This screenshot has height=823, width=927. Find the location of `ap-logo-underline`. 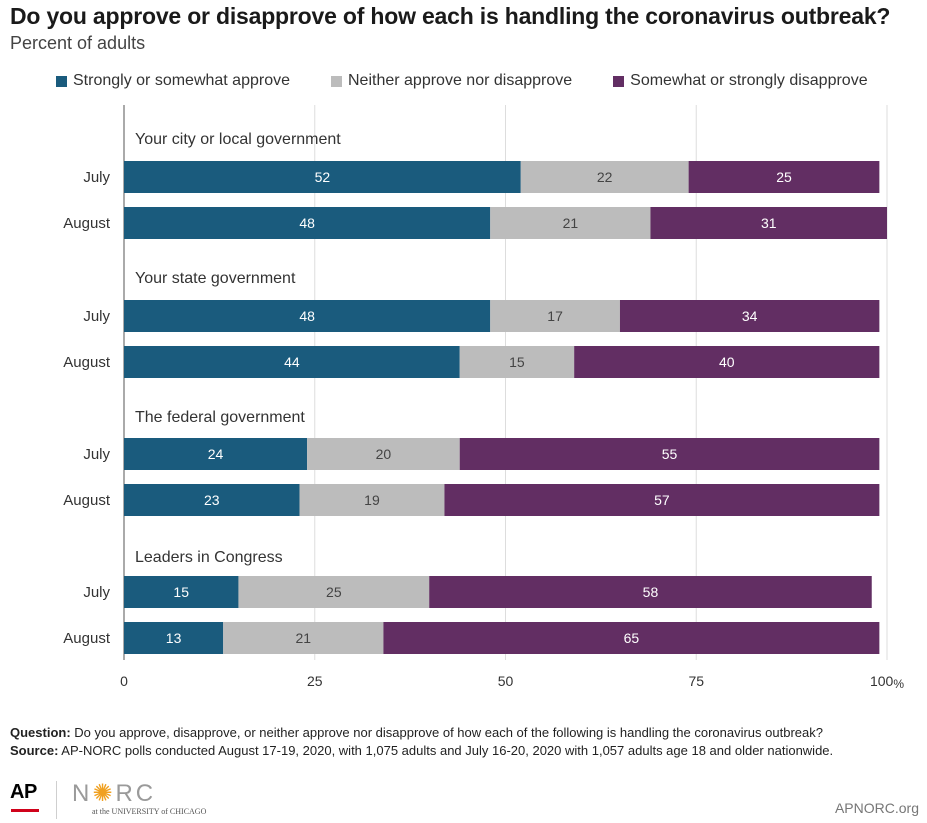

ap-logo-underline is located at coordinates (25, 810).